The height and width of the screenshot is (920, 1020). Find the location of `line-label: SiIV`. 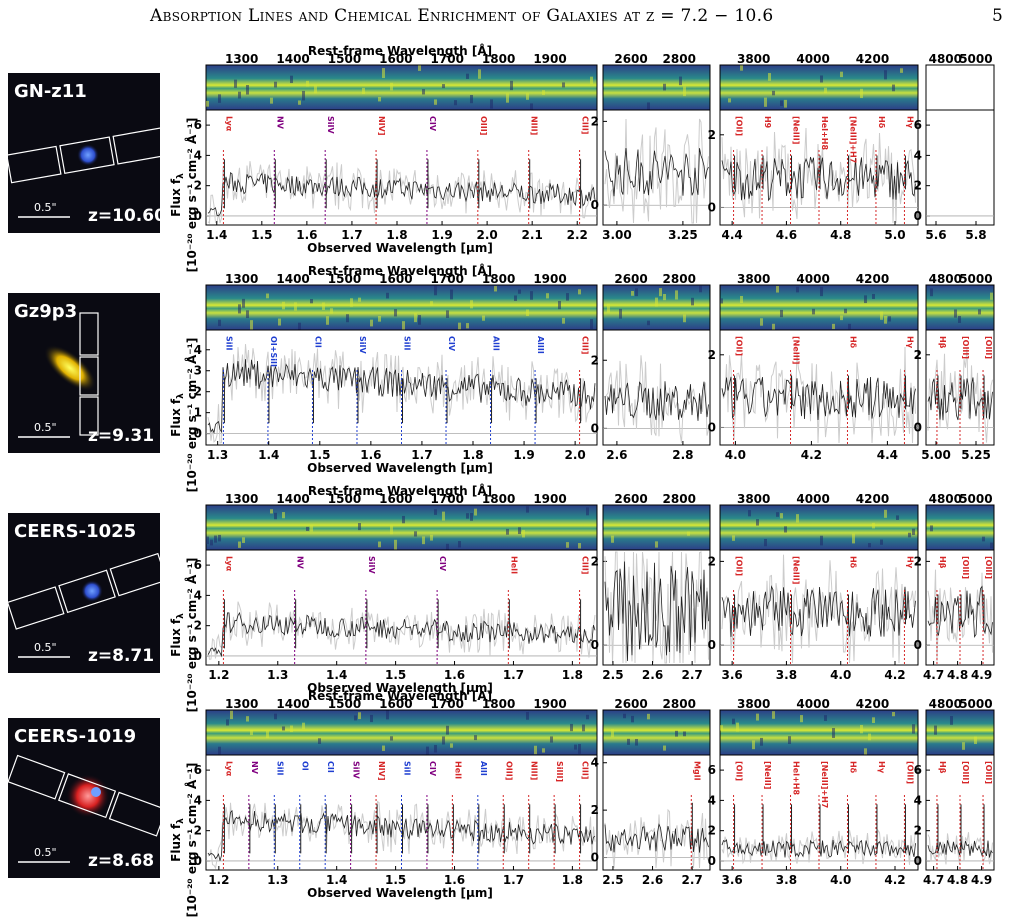

line-label: SiIV is located at coordinates (362, 345).